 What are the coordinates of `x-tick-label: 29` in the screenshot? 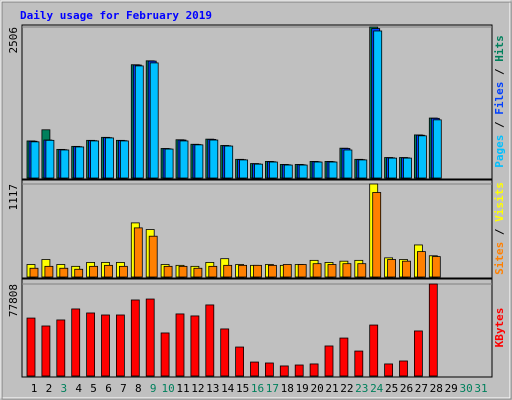 It's located at (451, 388).